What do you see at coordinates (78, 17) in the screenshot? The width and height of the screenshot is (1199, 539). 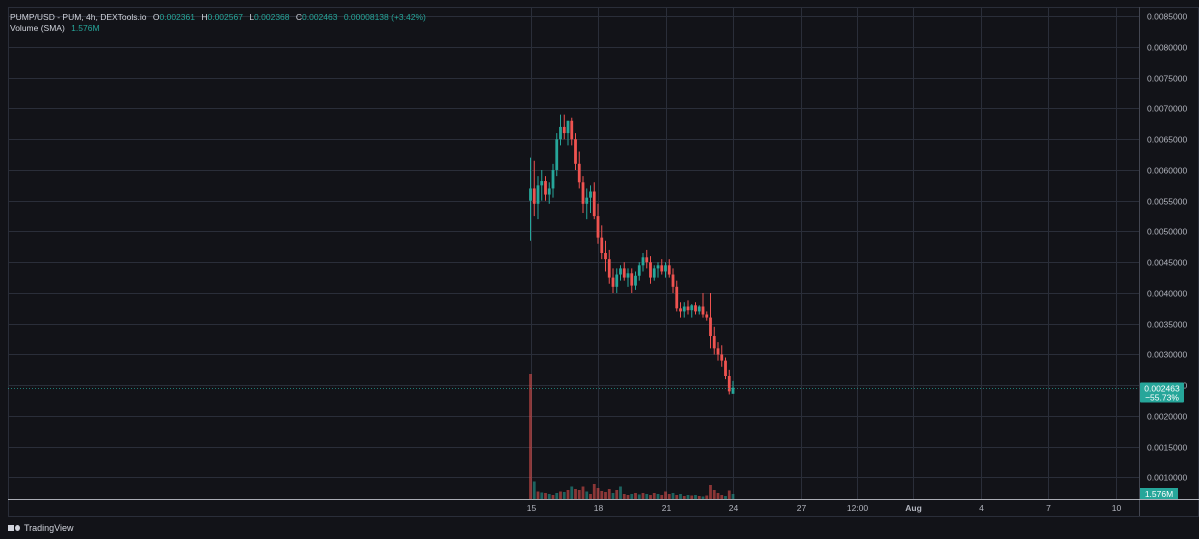 I see `symbol-title: PUMP/USD - PUM, 4h, DEXTools.io` at bounding box center [78, 17].